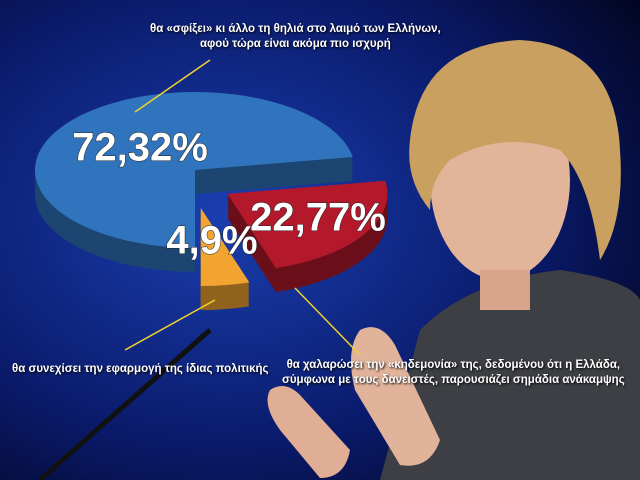 The width and height of the screenshot is (640, 480). Describe the element at coordinates (140, 148) in the screenshot. I see `value-label: 72,32%` at that location.